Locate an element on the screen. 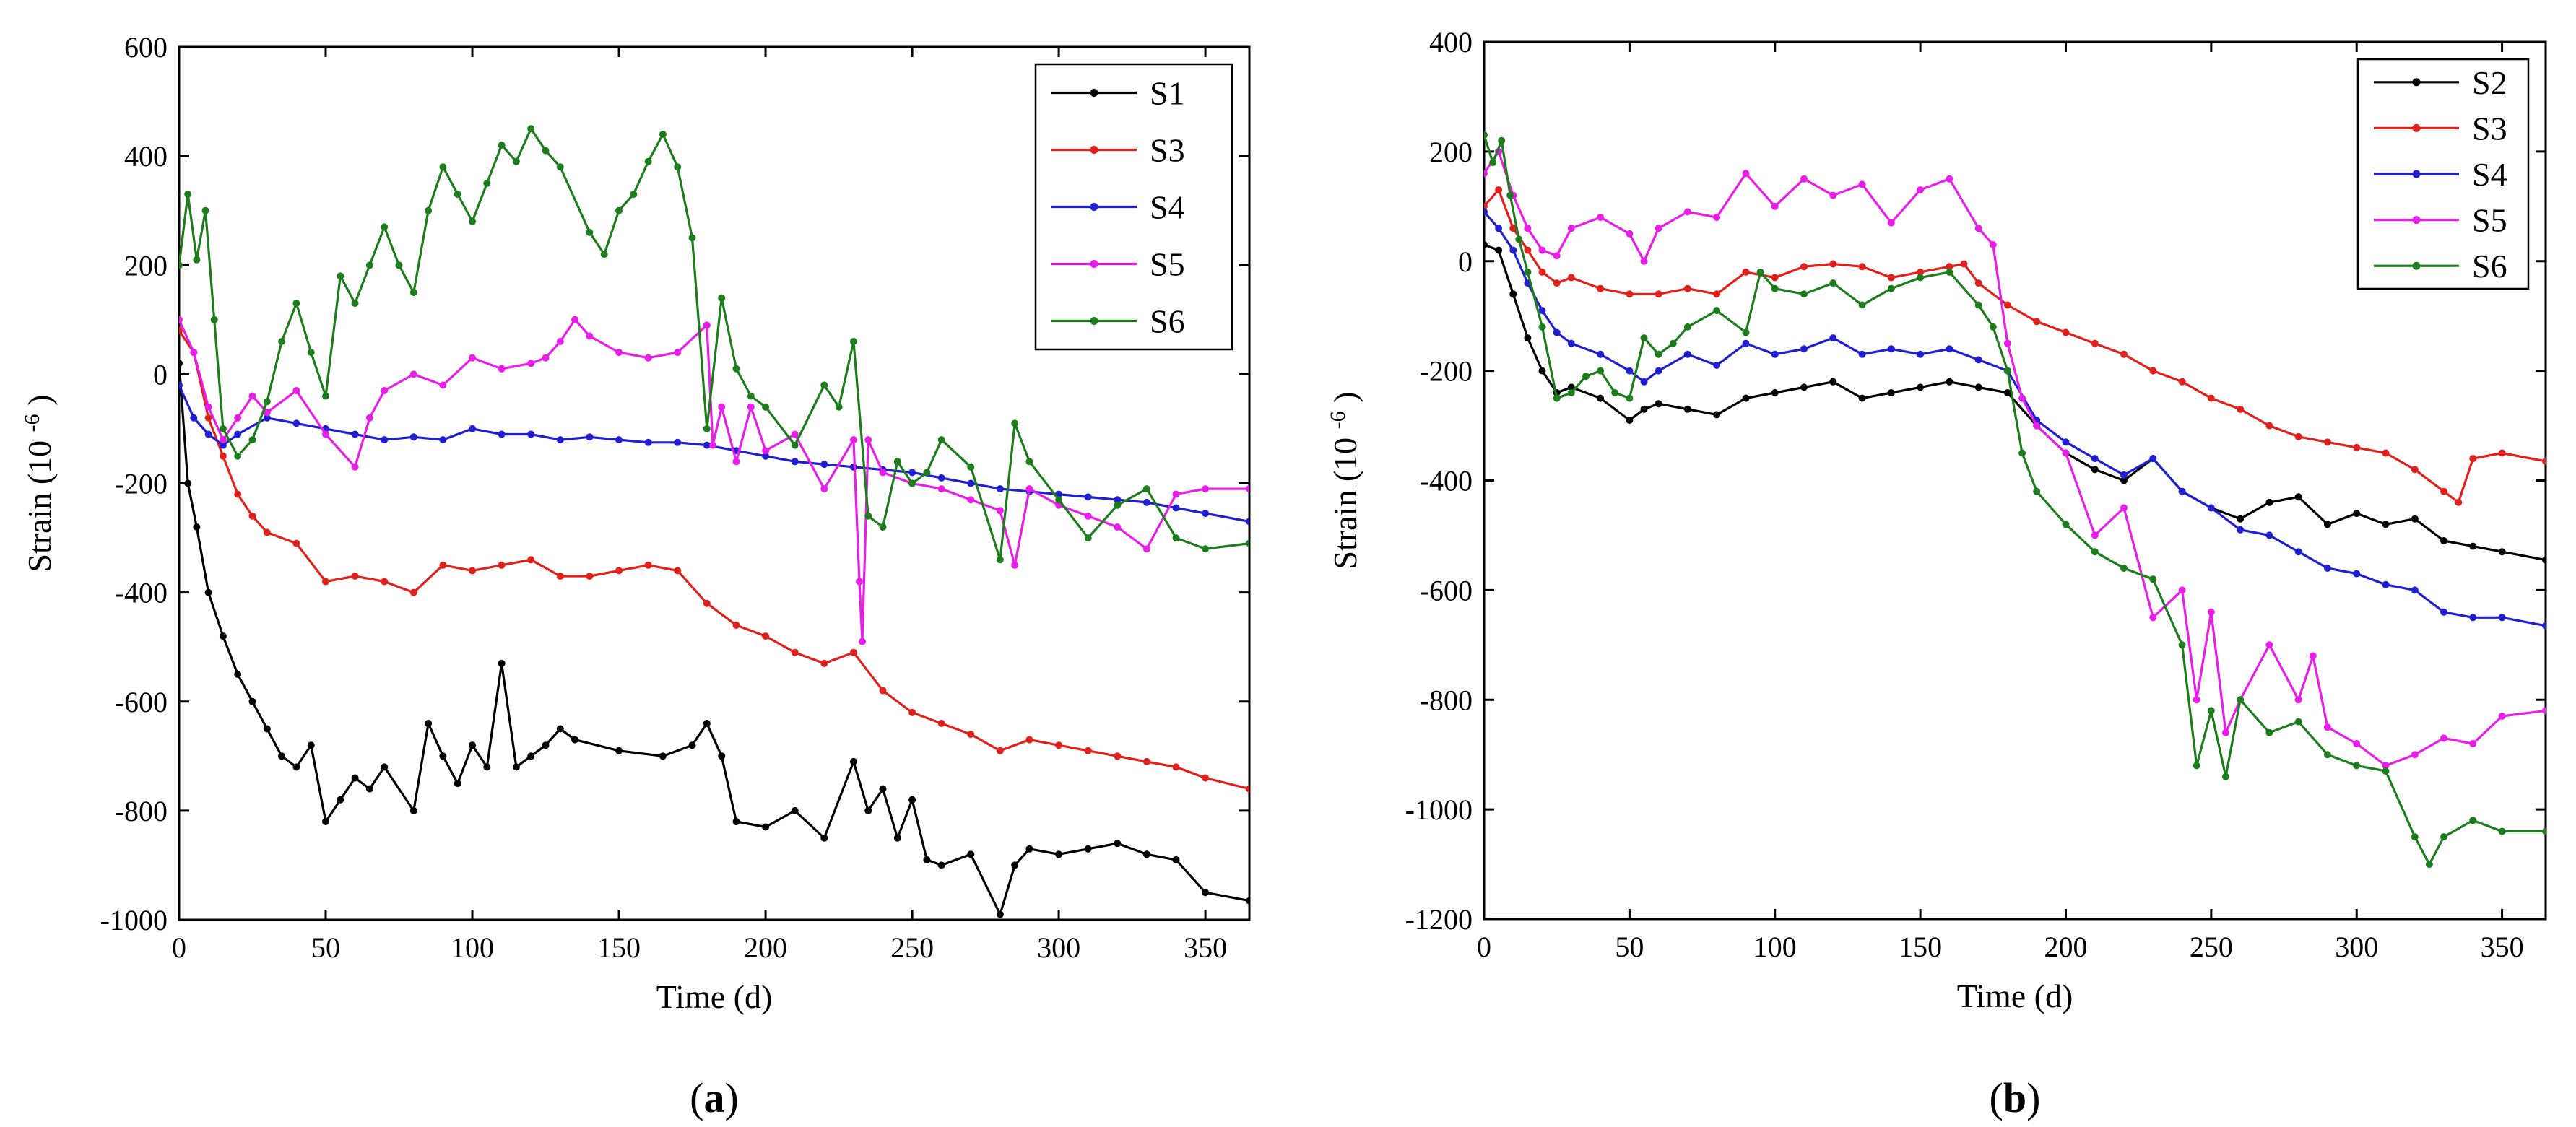 This screenshot has height=1127, width=2576. y-tick-label: -600 is located at coordinates (141, 702).